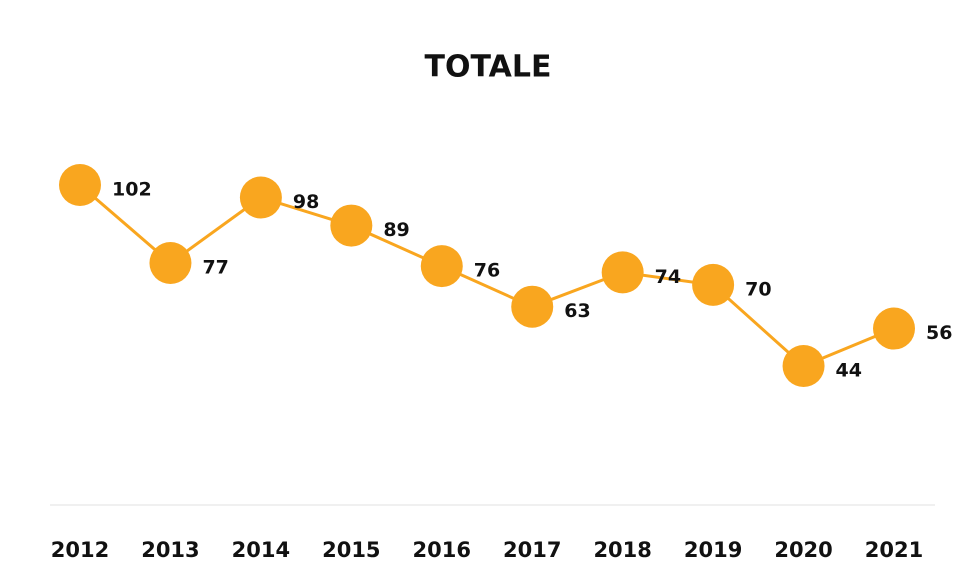 This screenshot has width=962, height=582. I want to click on chart-title: TOTALE, so click(488, 67).